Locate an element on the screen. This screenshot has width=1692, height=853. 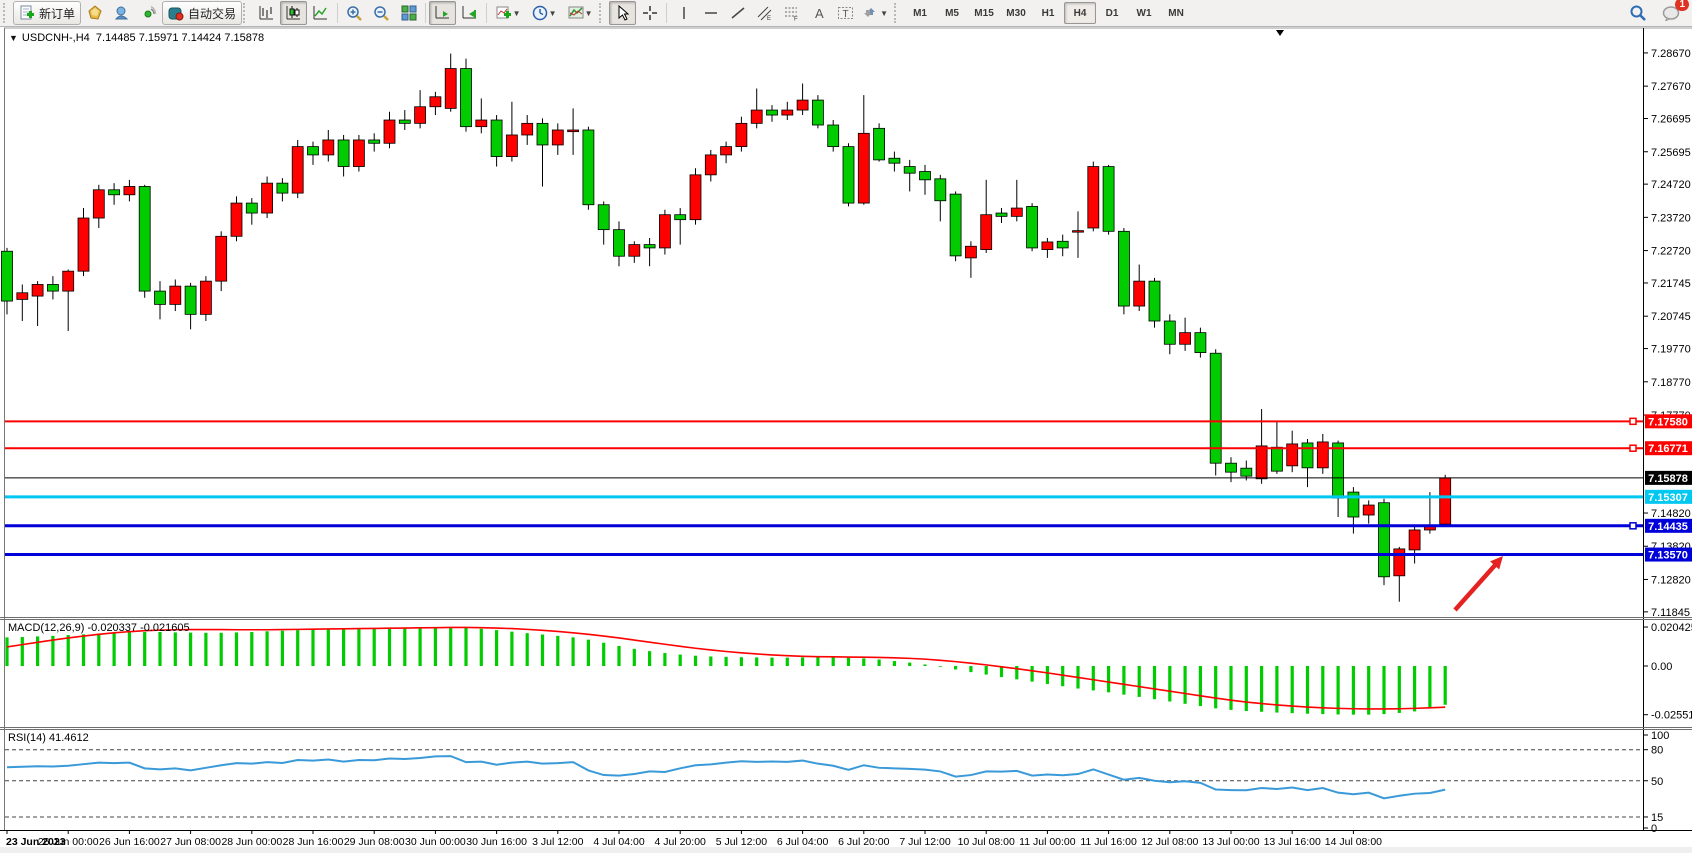
trendline-button is located at coordinates (737, 13).